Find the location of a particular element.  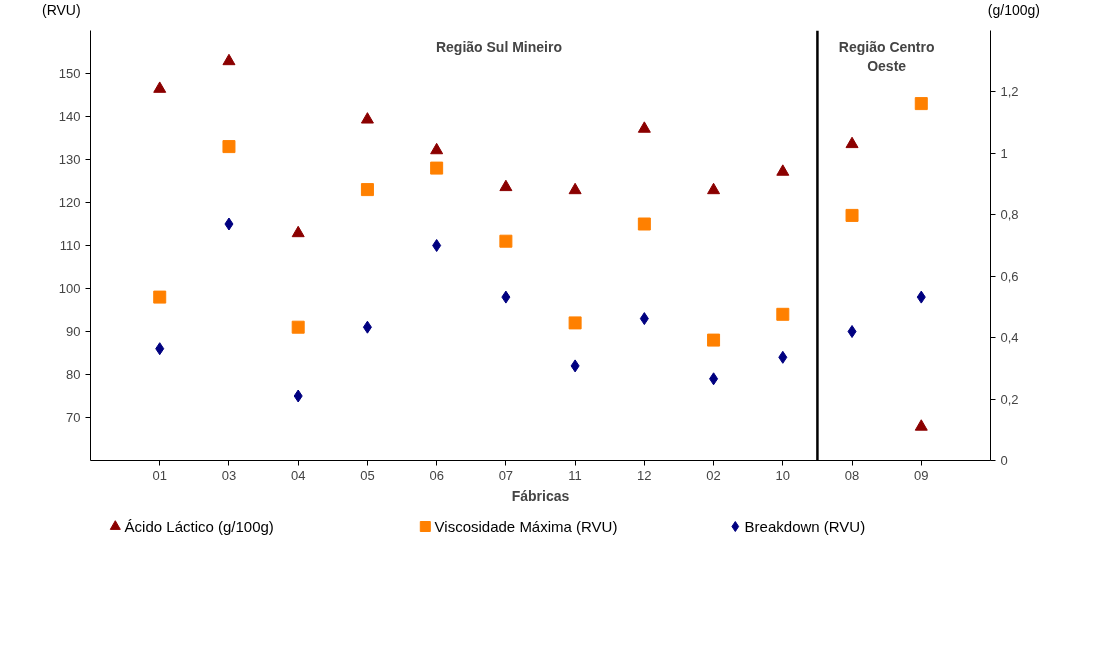

x-tick-label: 05 is located at coordinates (367, 475).